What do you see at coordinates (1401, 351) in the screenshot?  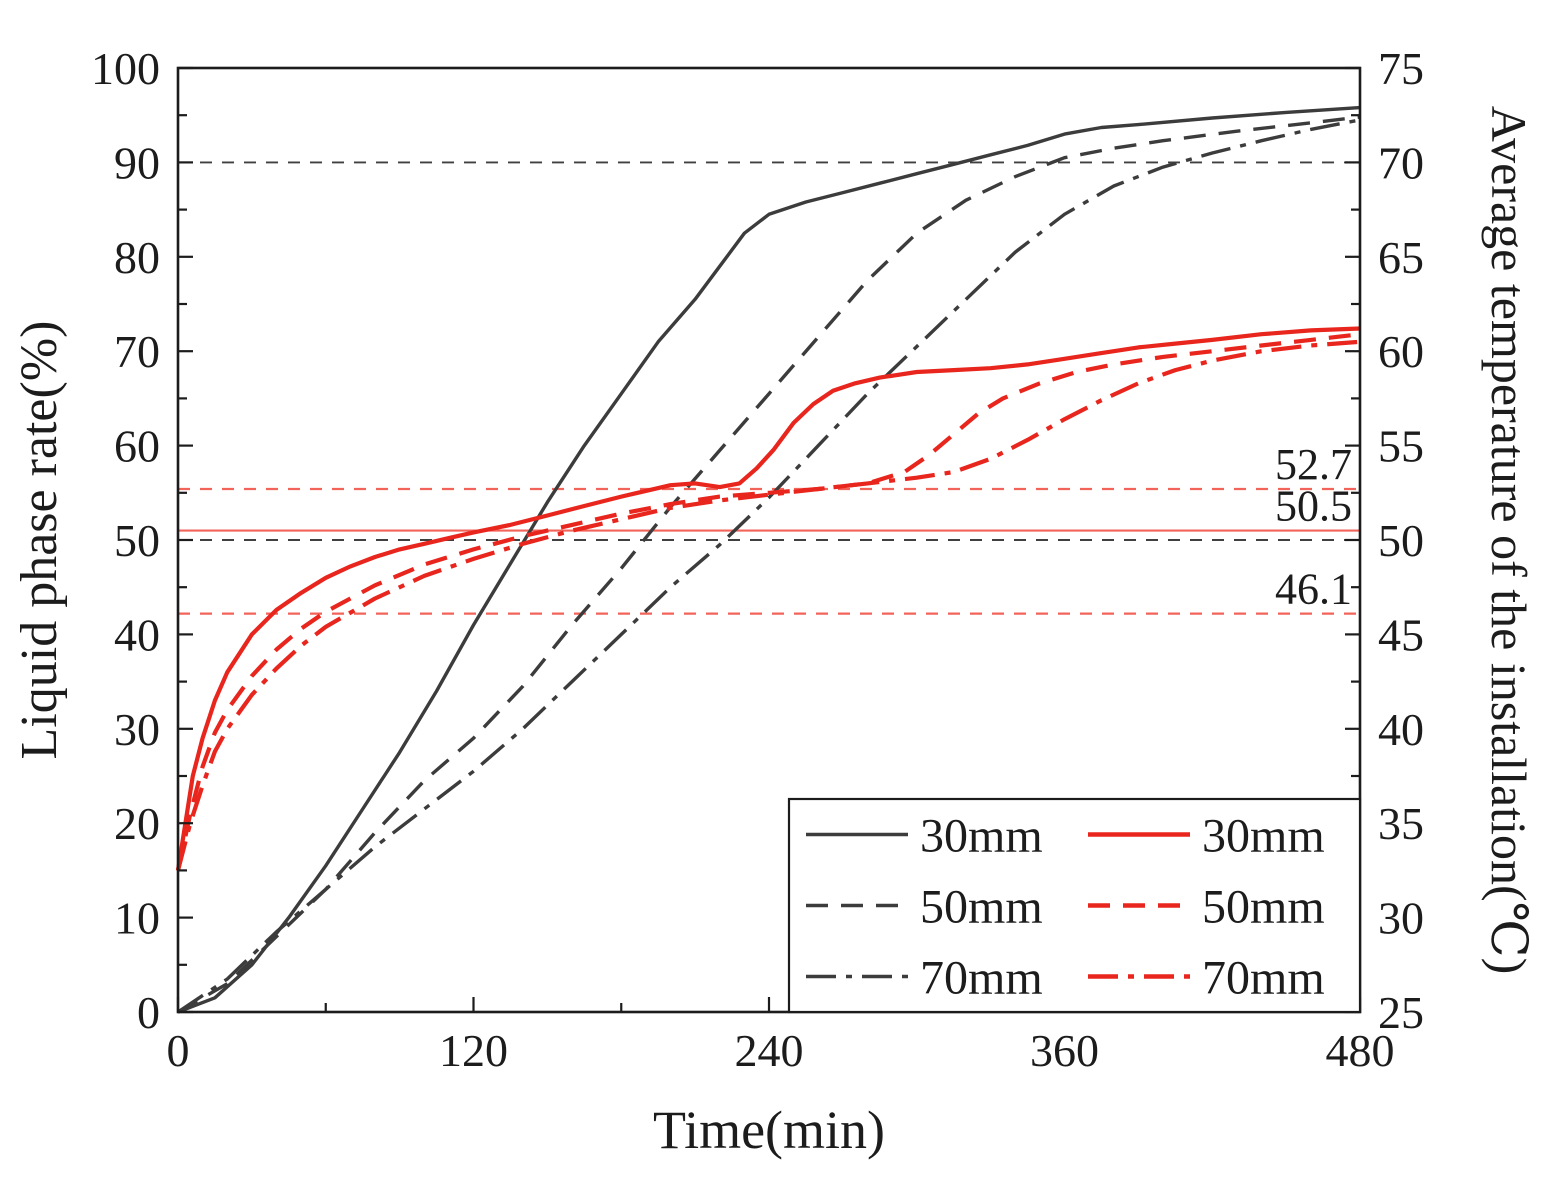 I see `y-right-tick-label: 60` at bounding box center [1401, 351].